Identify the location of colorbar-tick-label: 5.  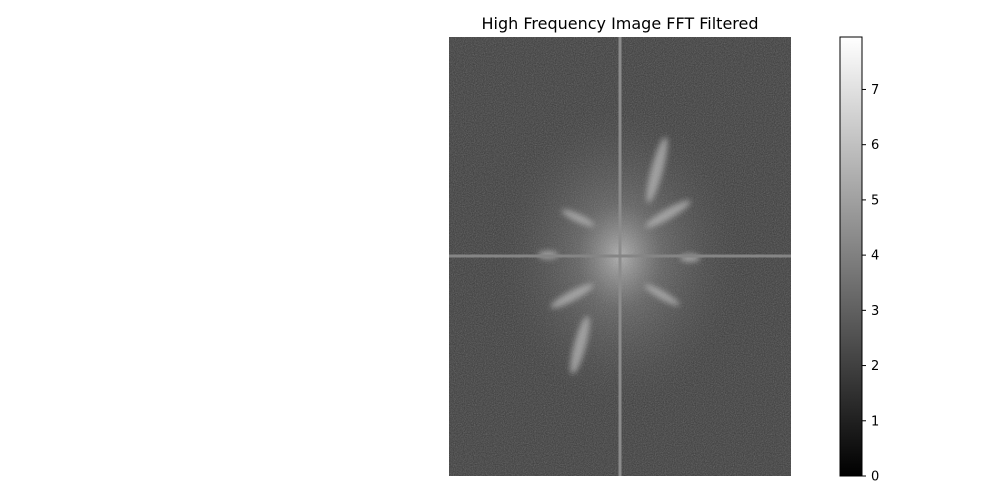
(875, 200).